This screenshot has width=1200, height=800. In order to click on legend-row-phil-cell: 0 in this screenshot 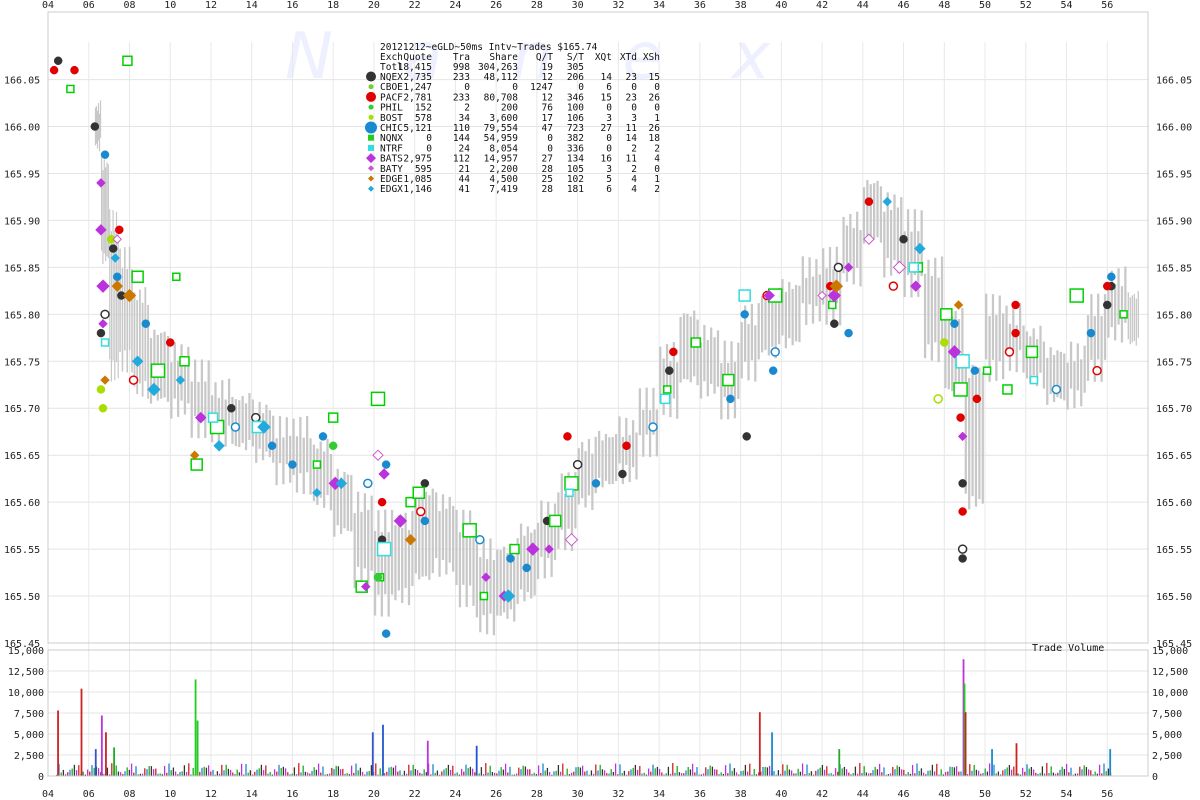, I will do `click(634, 108)`.